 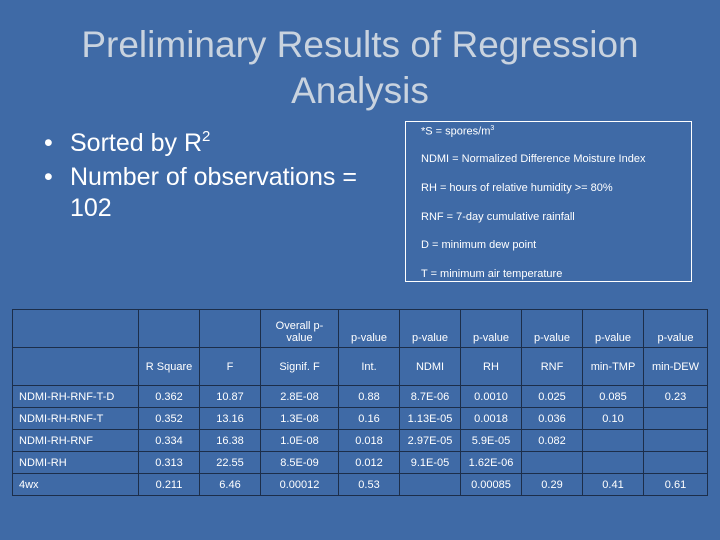 I want to click on table-cell: 16.38, so click(x=230, y=440).